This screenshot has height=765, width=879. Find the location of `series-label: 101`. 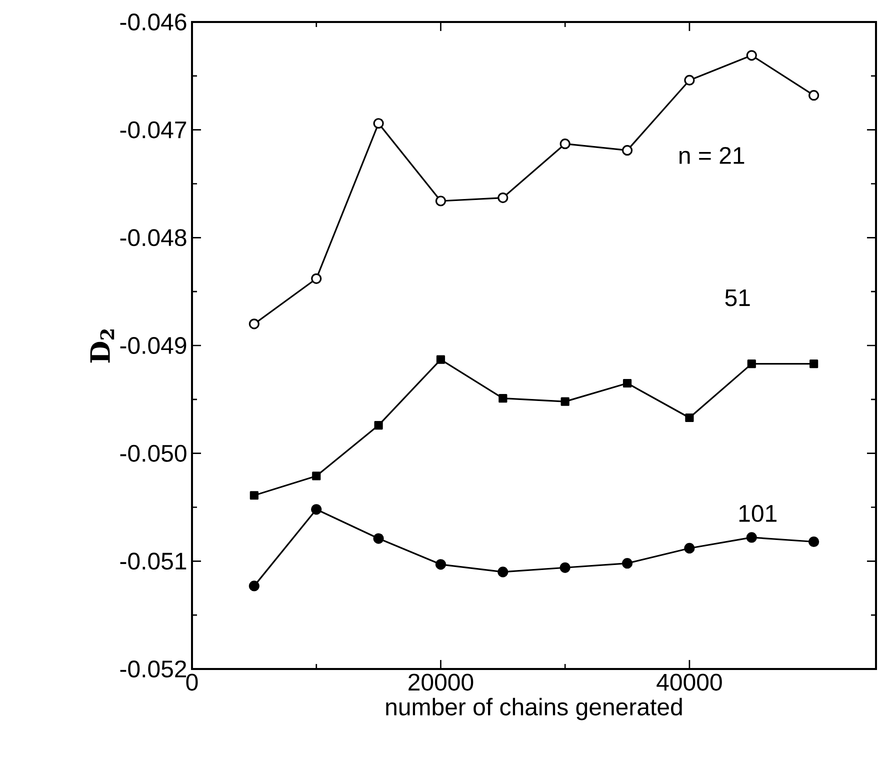

series-label: 101 is located at coordinates (757, 513).